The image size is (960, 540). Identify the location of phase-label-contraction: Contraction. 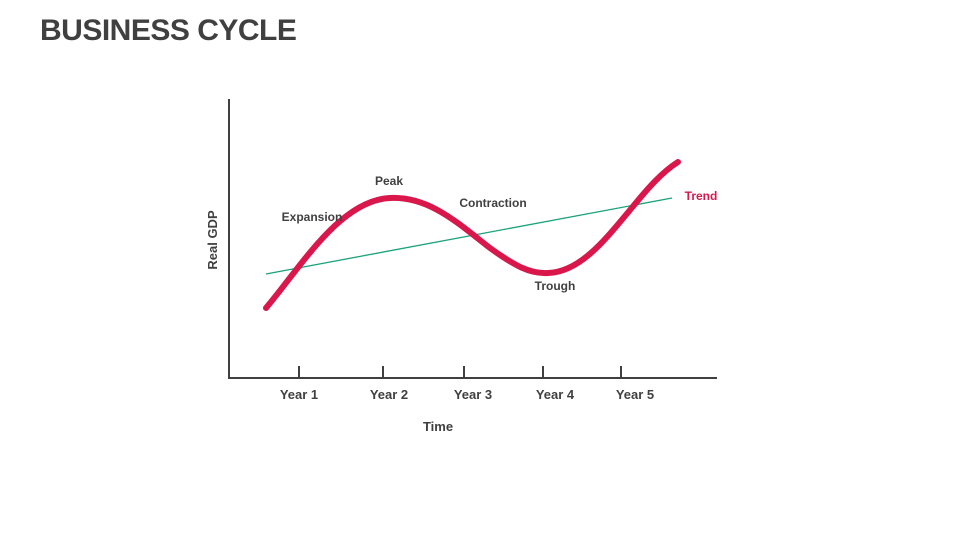
(492, 203).